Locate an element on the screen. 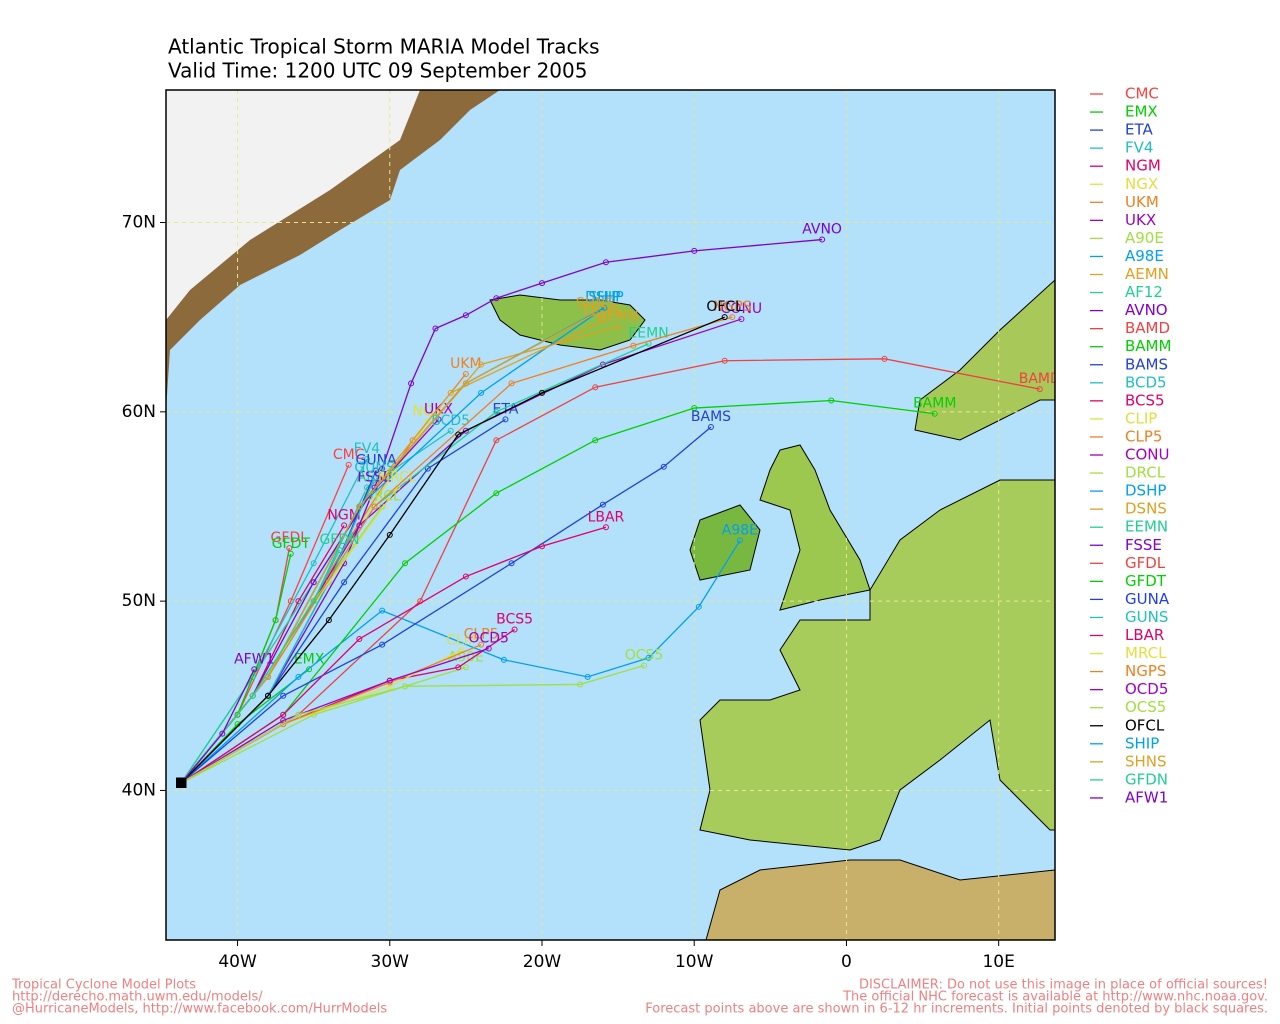 The height and width of the screenshot is (1024, 1280). legend-label: DSHP is located at coordinates (1145, 491).